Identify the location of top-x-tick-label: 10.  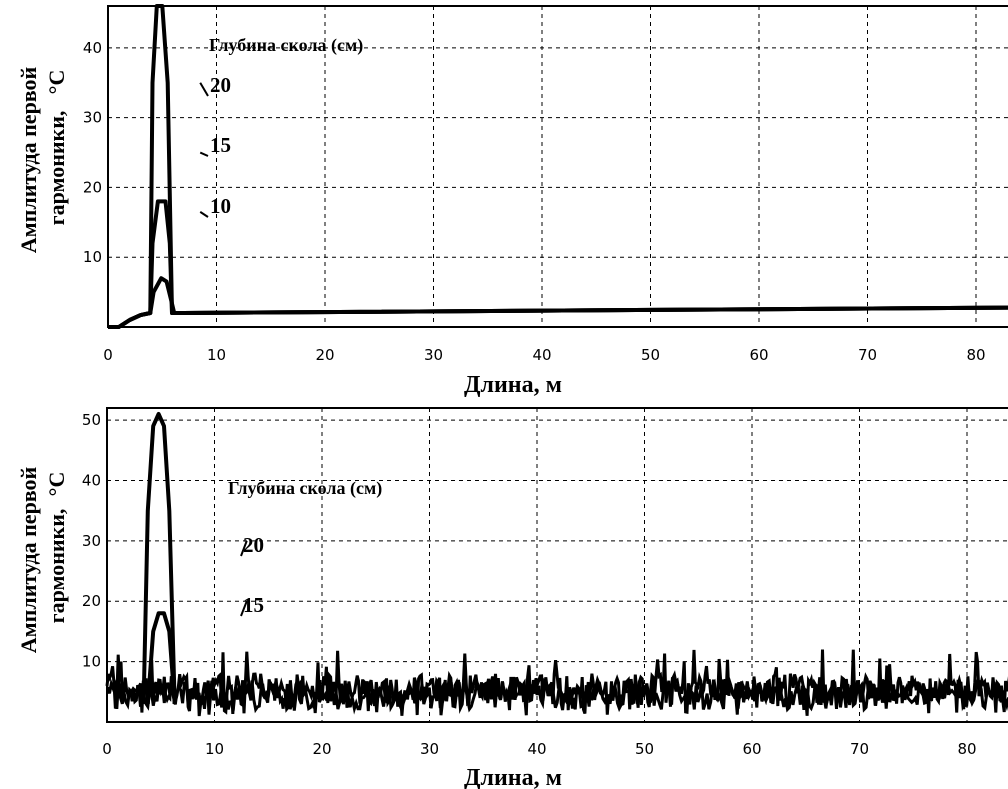
(216, 355).